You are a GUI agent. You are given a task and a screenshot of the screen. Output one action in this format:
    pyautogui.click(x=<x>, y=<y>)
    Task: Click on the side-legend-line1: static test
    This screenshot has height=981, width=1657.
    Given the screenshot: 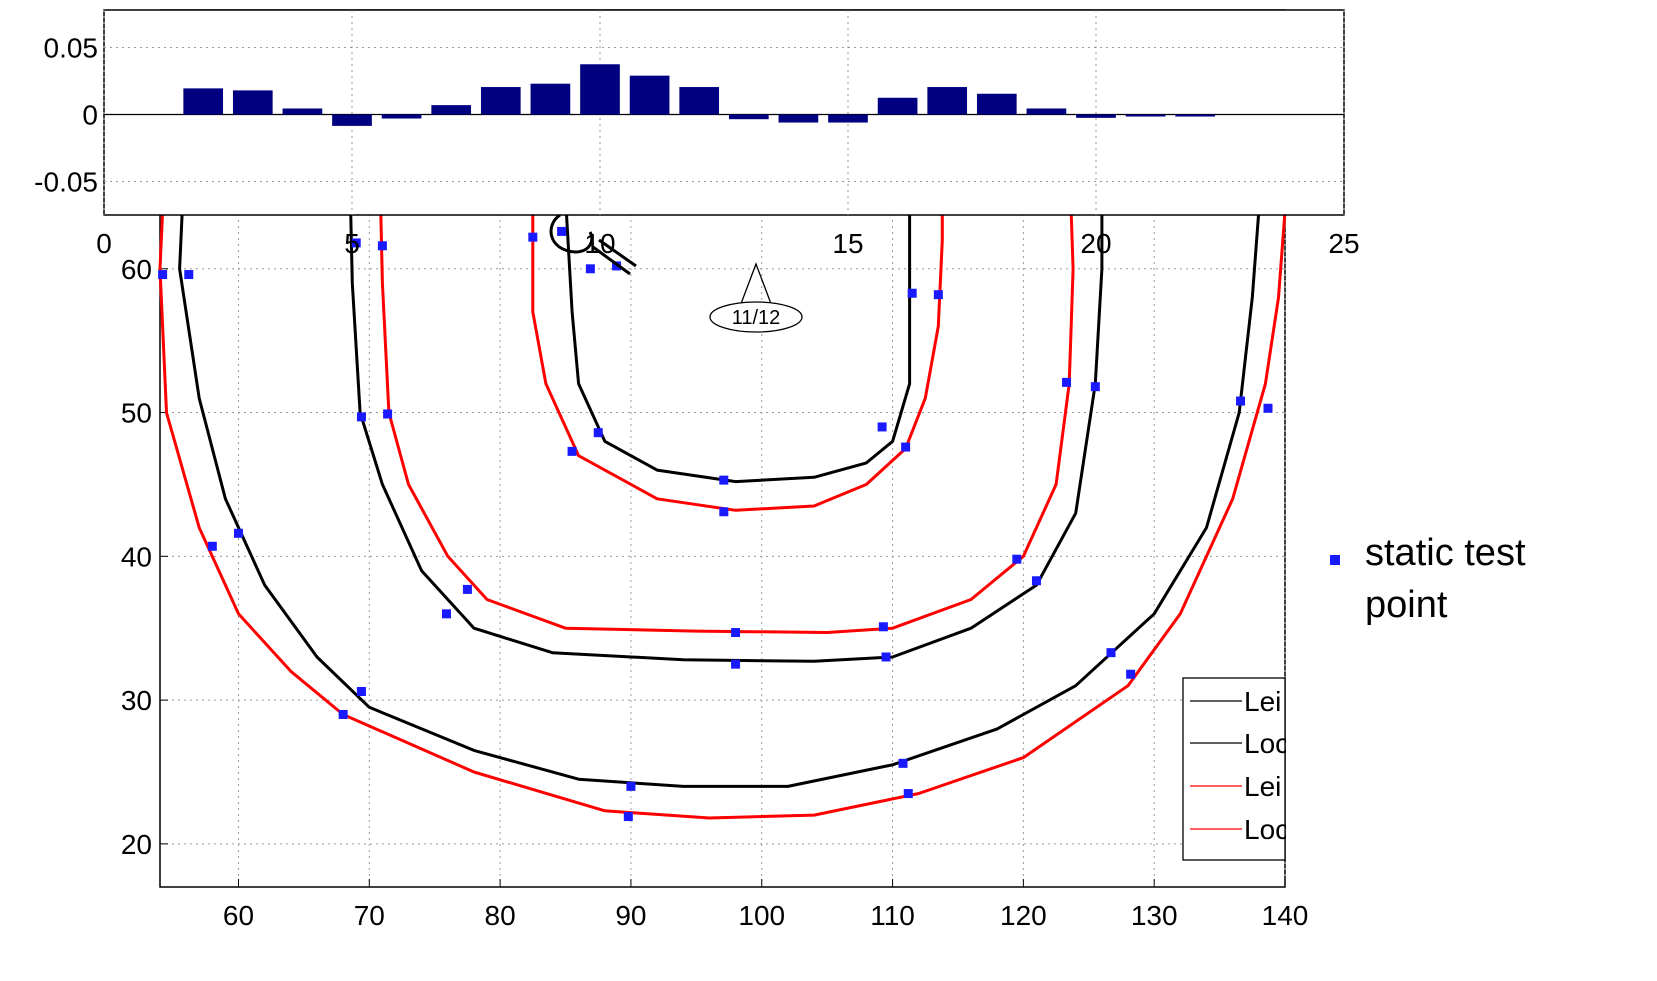 What is the action you would take?
    pyautogui.click(x=1445, y=553)
    